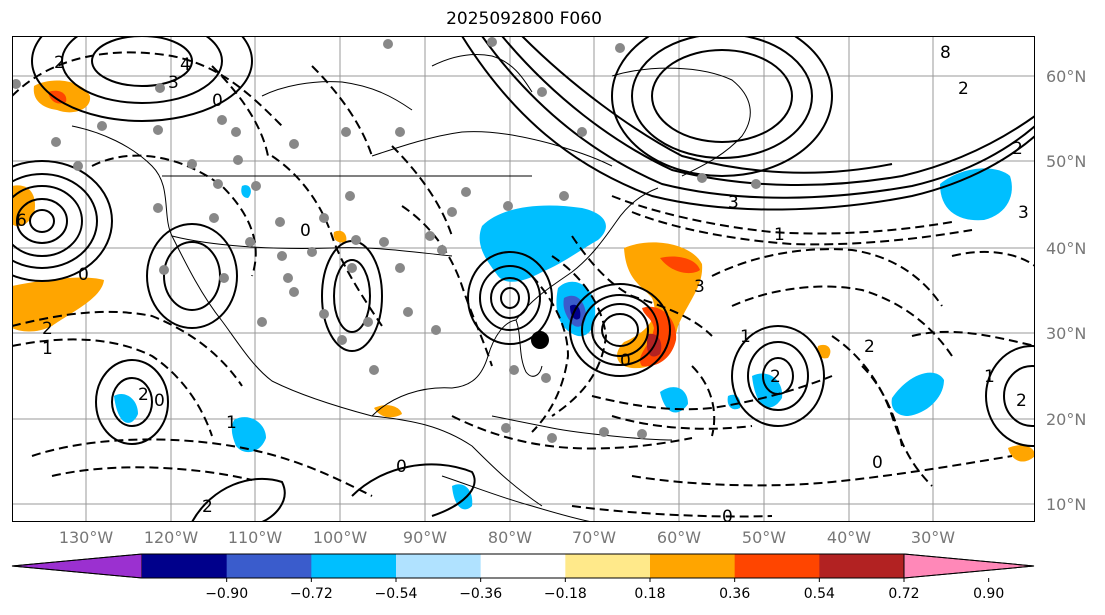 Image resolution: width=1105 pixels, height=615 pixels. I want to click on lat-label-50n: 50°N, so click(1066, 161).